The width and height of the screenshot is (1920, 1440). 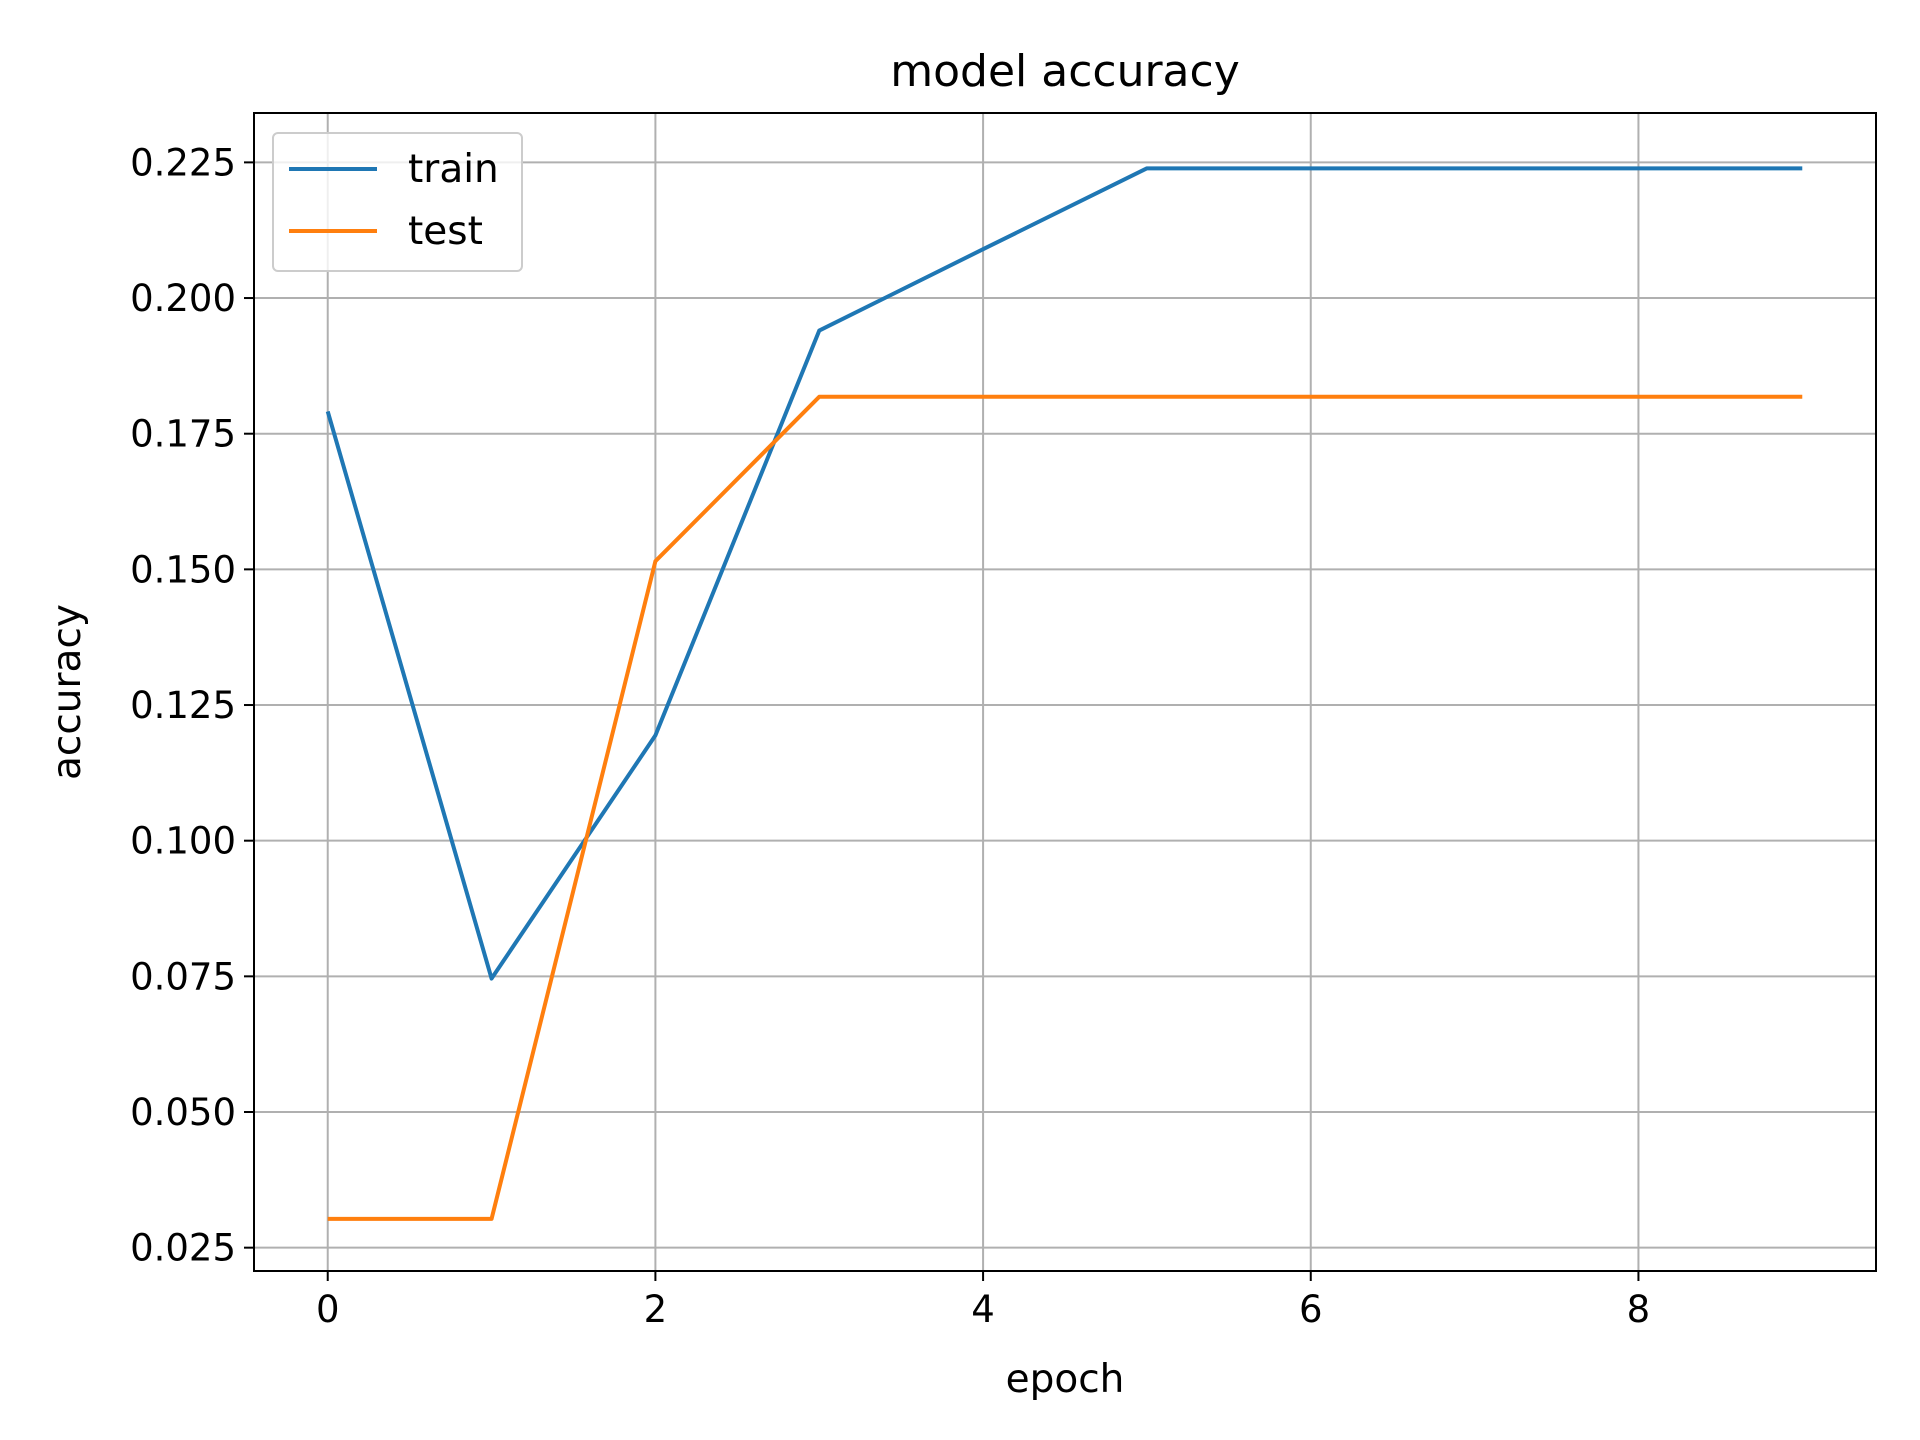 What do you see at coordinates (445, 231) in the screenshot?
I see `legend-label-test: test` at bounding box center [445, 231].